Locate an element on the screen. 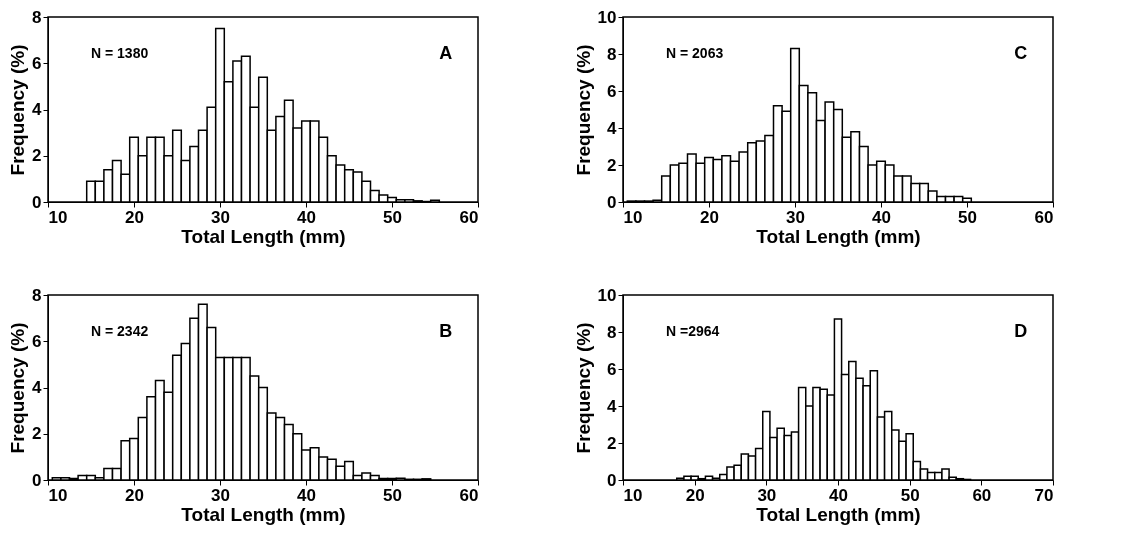  annotation: B is located at coordinates (446, 331).